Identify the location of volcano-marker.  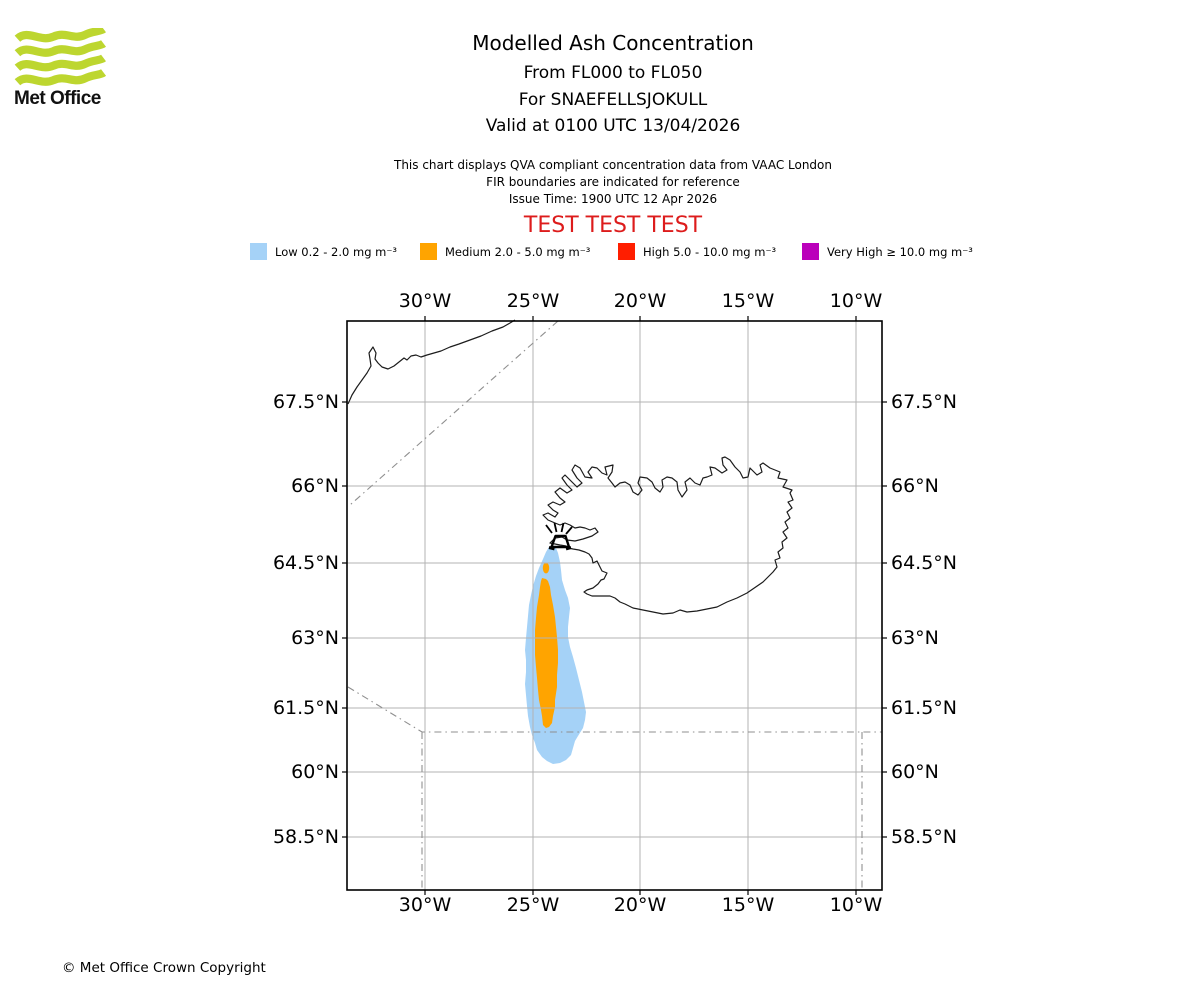
(559, 536).